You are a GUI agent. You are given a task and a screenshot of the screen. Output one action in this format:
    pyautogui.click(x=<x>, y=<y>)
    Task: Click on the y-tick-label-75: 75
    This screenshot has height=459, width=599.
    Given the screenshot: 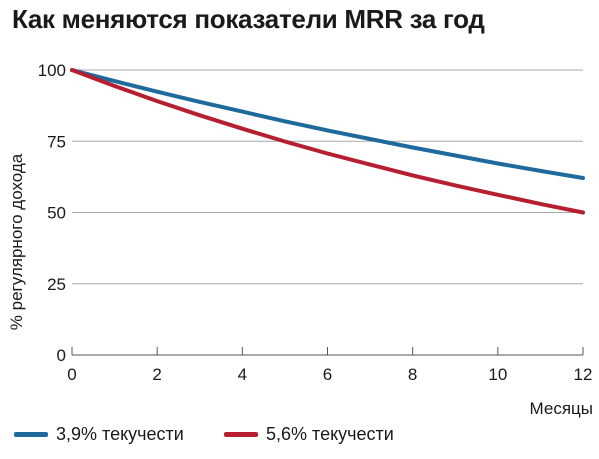 What is the action you would take?
    pyautogui.click(x=56, y=141)
    